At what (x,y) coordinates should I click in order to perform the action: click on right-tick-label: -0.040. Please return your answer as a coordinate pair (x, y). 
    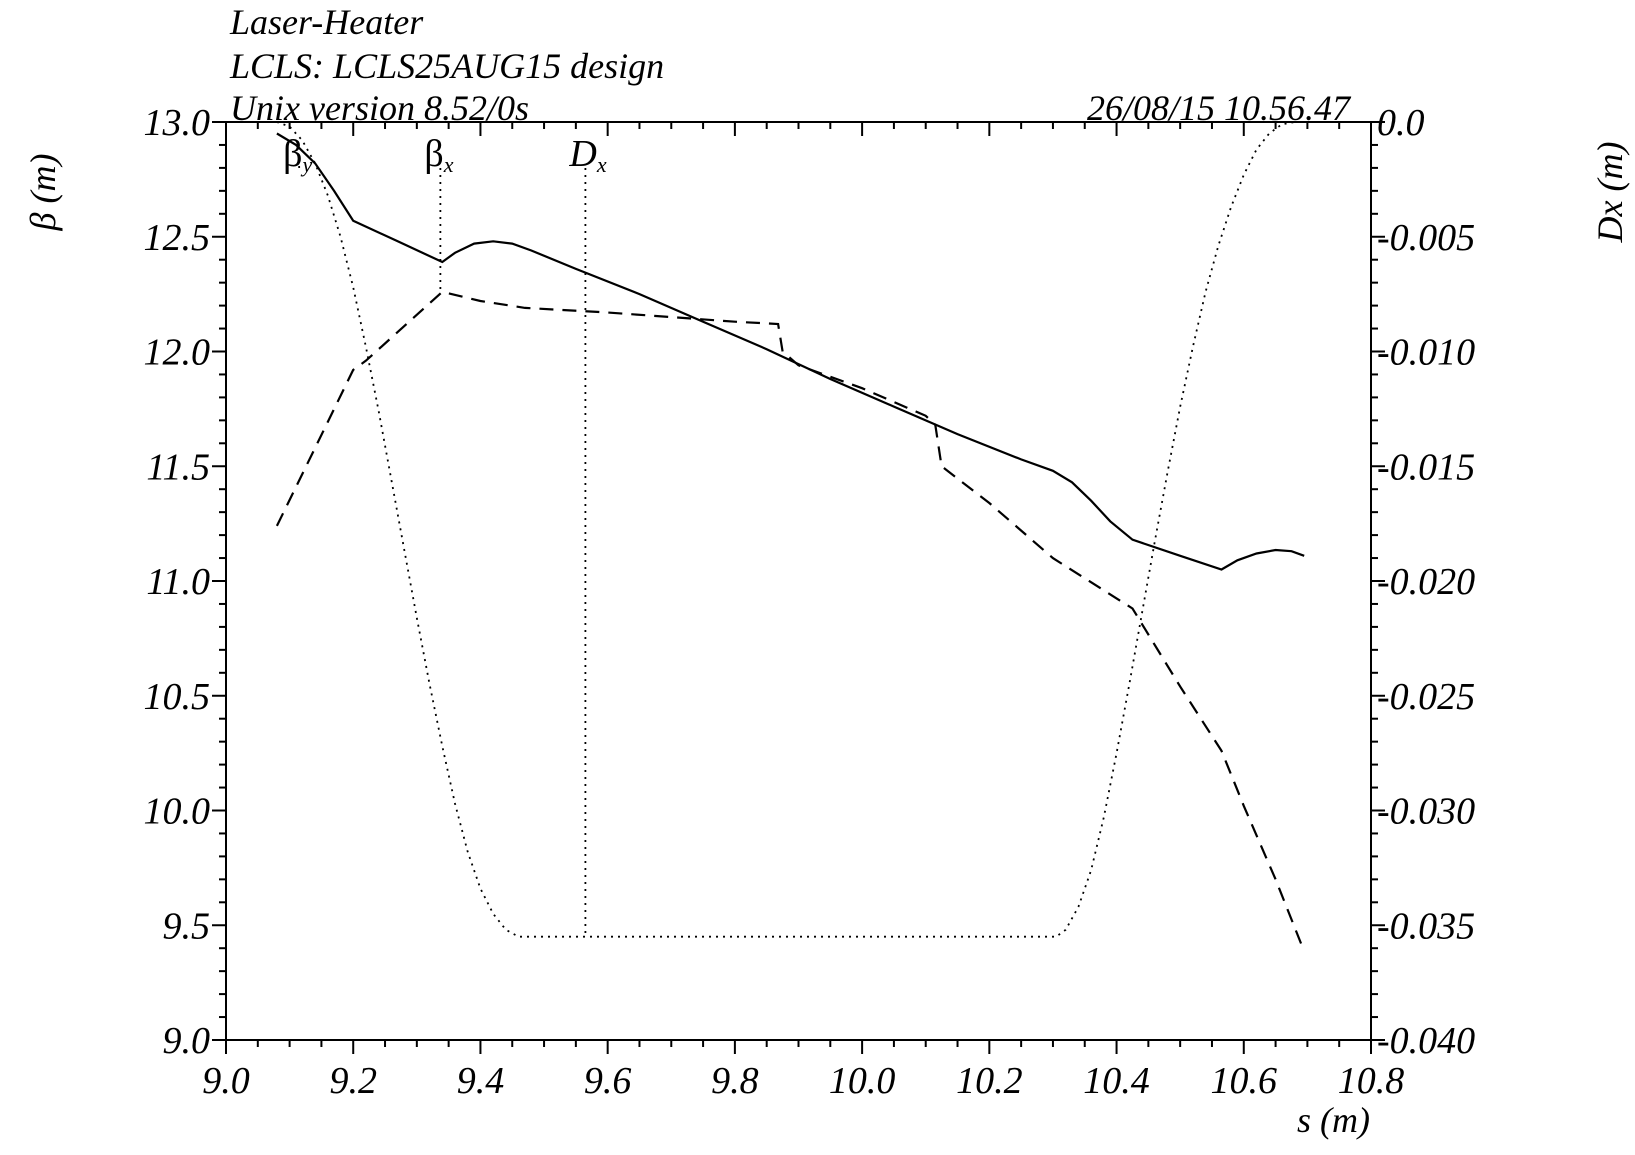
    Looking at the image, I should click on (1426, 1041).